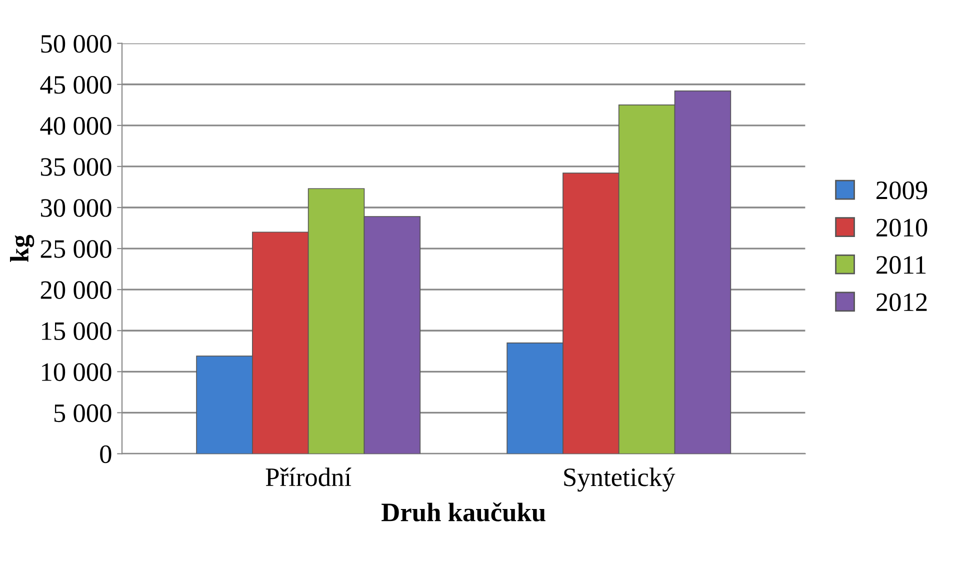 This screenshot has width=976, height=578. I want to click on y-tick-label: 15 000, so click(77, 331).